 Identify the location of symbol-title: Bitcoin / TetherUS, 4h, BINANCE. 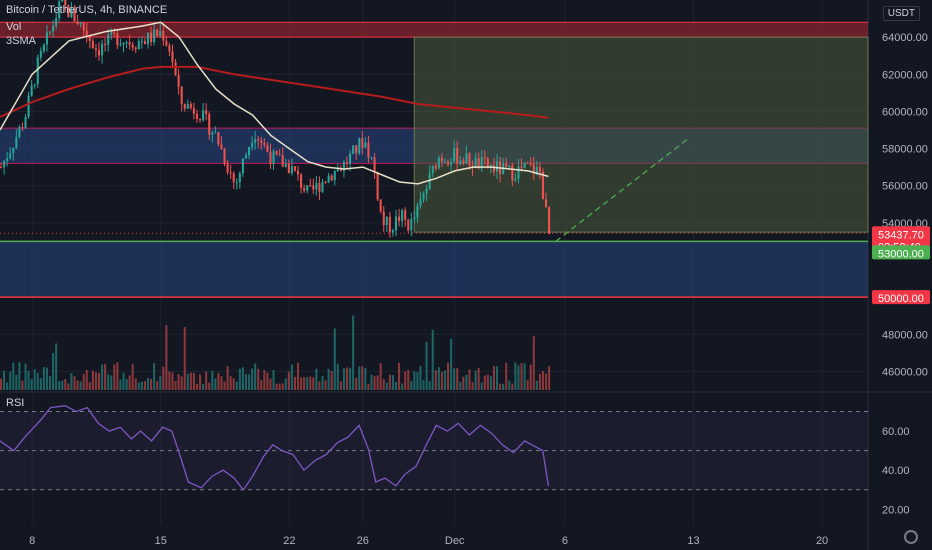
(87, 10).